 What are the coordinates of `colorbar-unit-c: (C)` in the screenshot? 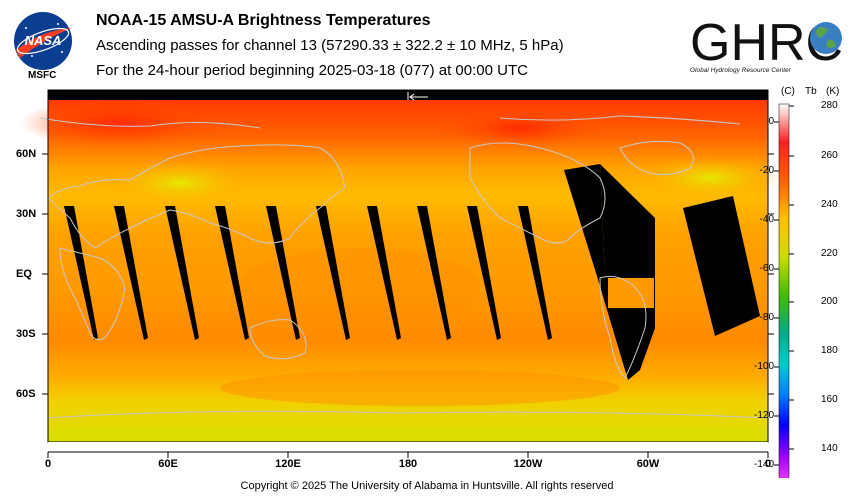 It's located at (788, 91).